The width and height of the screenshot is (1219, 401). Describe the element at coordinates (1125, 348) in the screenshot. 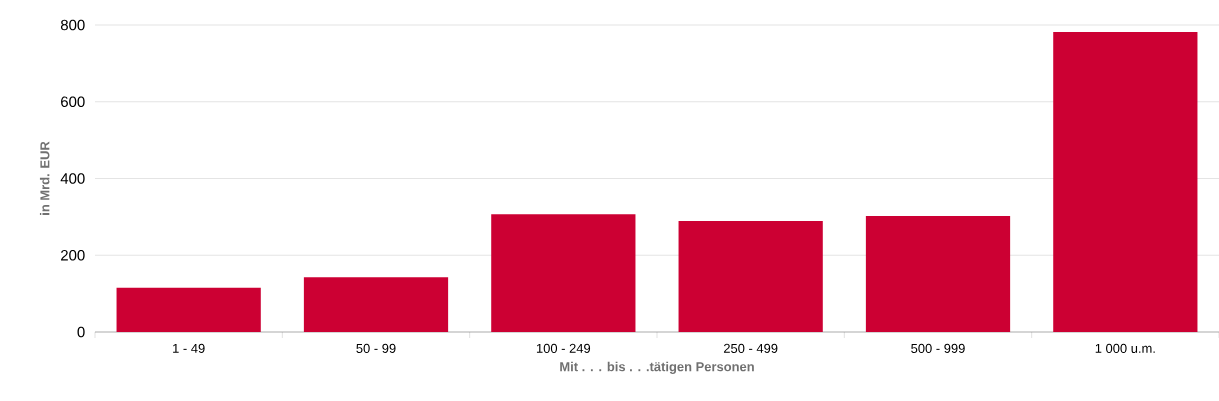

I see `x-tick-label: 1 000 u.m.` at that location.